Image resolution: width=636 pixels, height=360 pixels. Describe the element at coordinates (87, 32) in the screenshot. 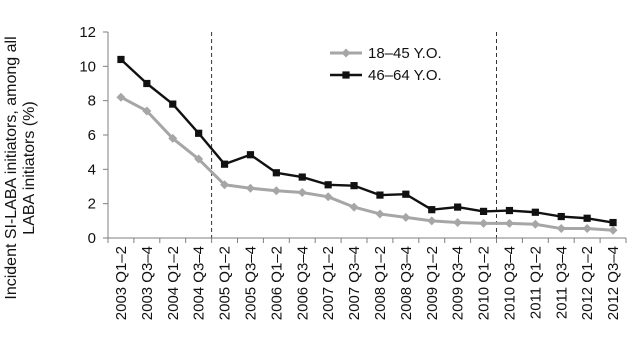

I see `y-tick-label: 12` at that location.